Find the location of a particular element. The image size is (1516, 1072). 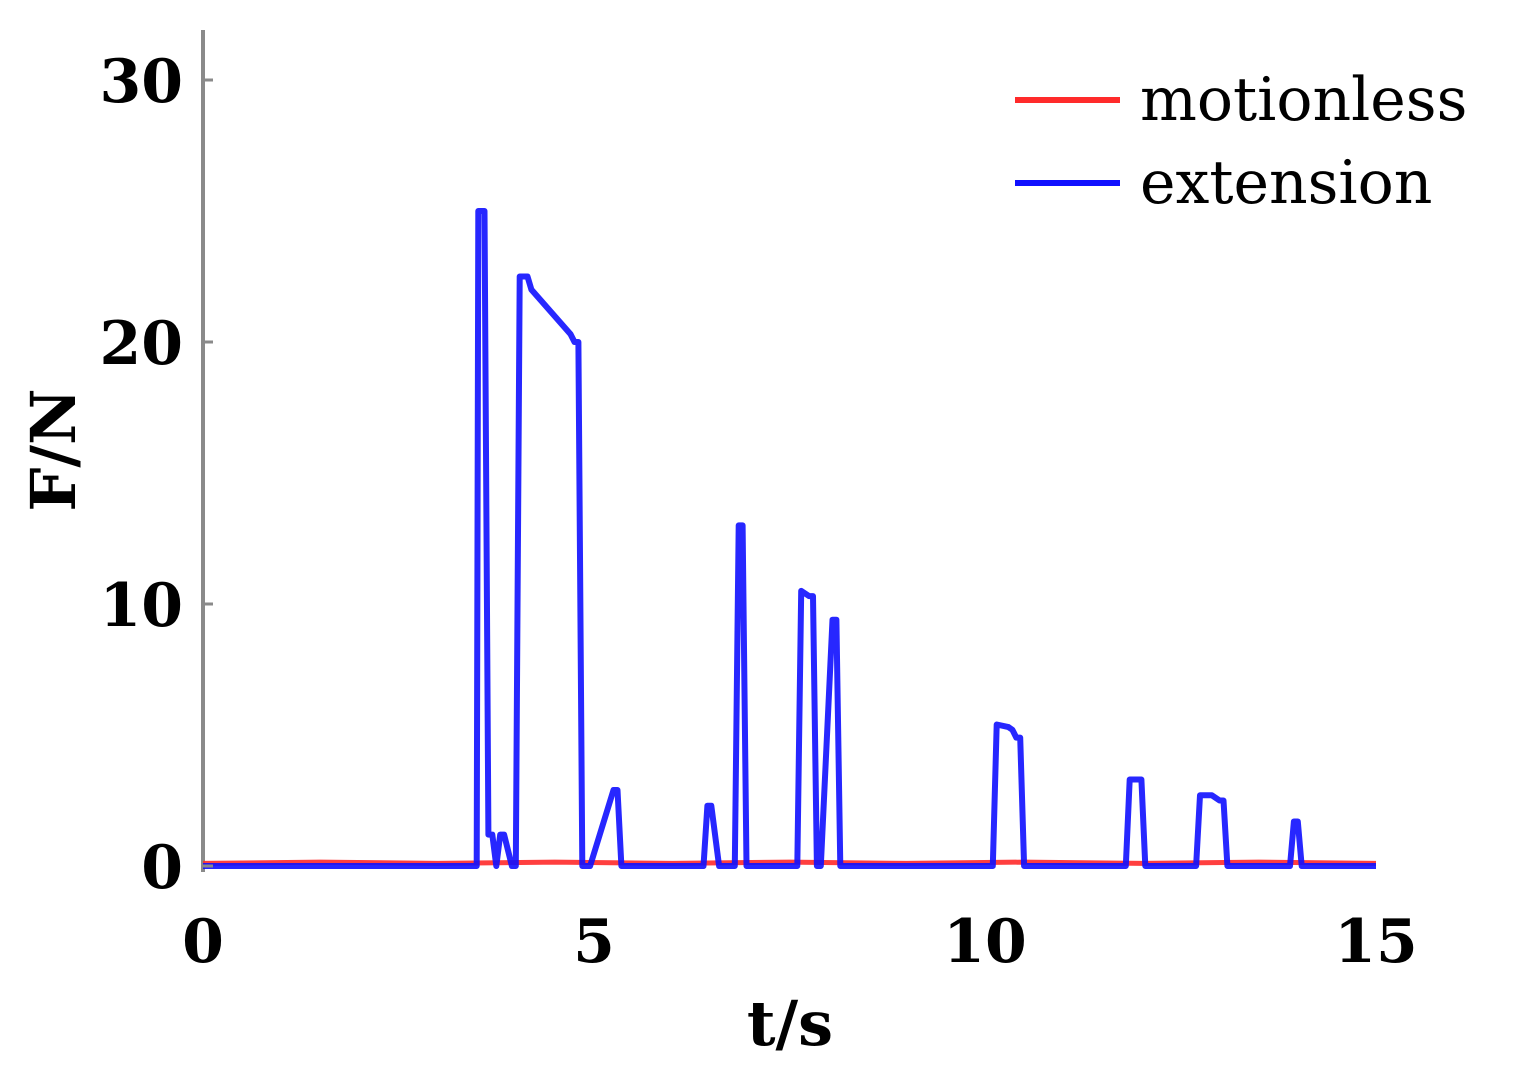

y-tick-label-20: 20 is located at coordinates (142, 344).